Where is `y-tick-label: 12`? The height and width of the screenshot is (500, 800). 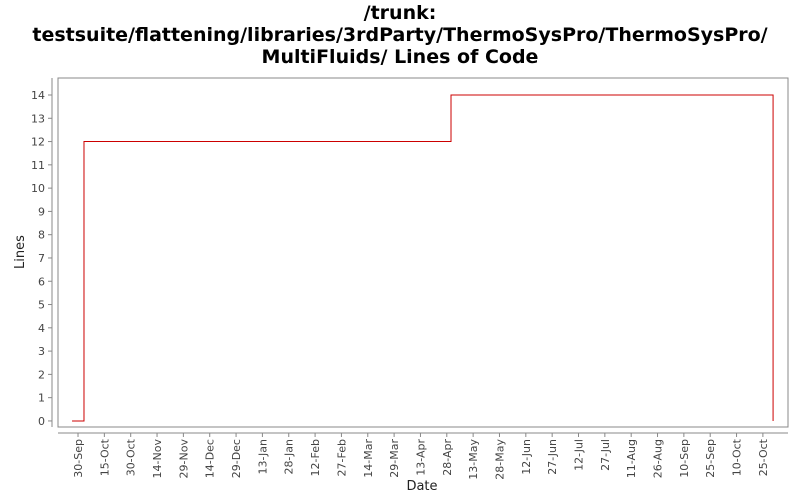
y-tick-label: 12 is located at coordinates (38, 142).